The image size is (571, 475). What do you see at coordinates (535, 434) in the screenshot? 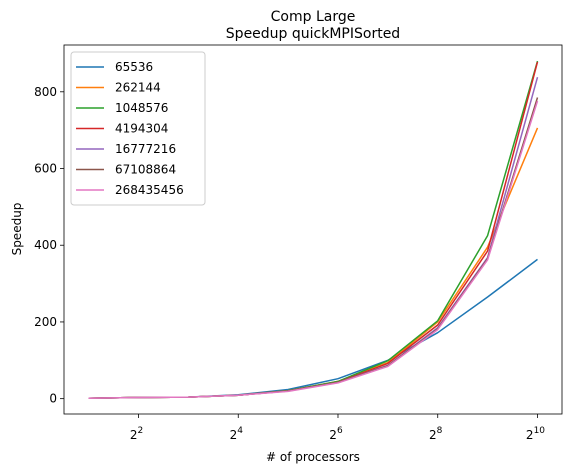
I see `x-tick-label: 210` at bounding box center [535, 434].